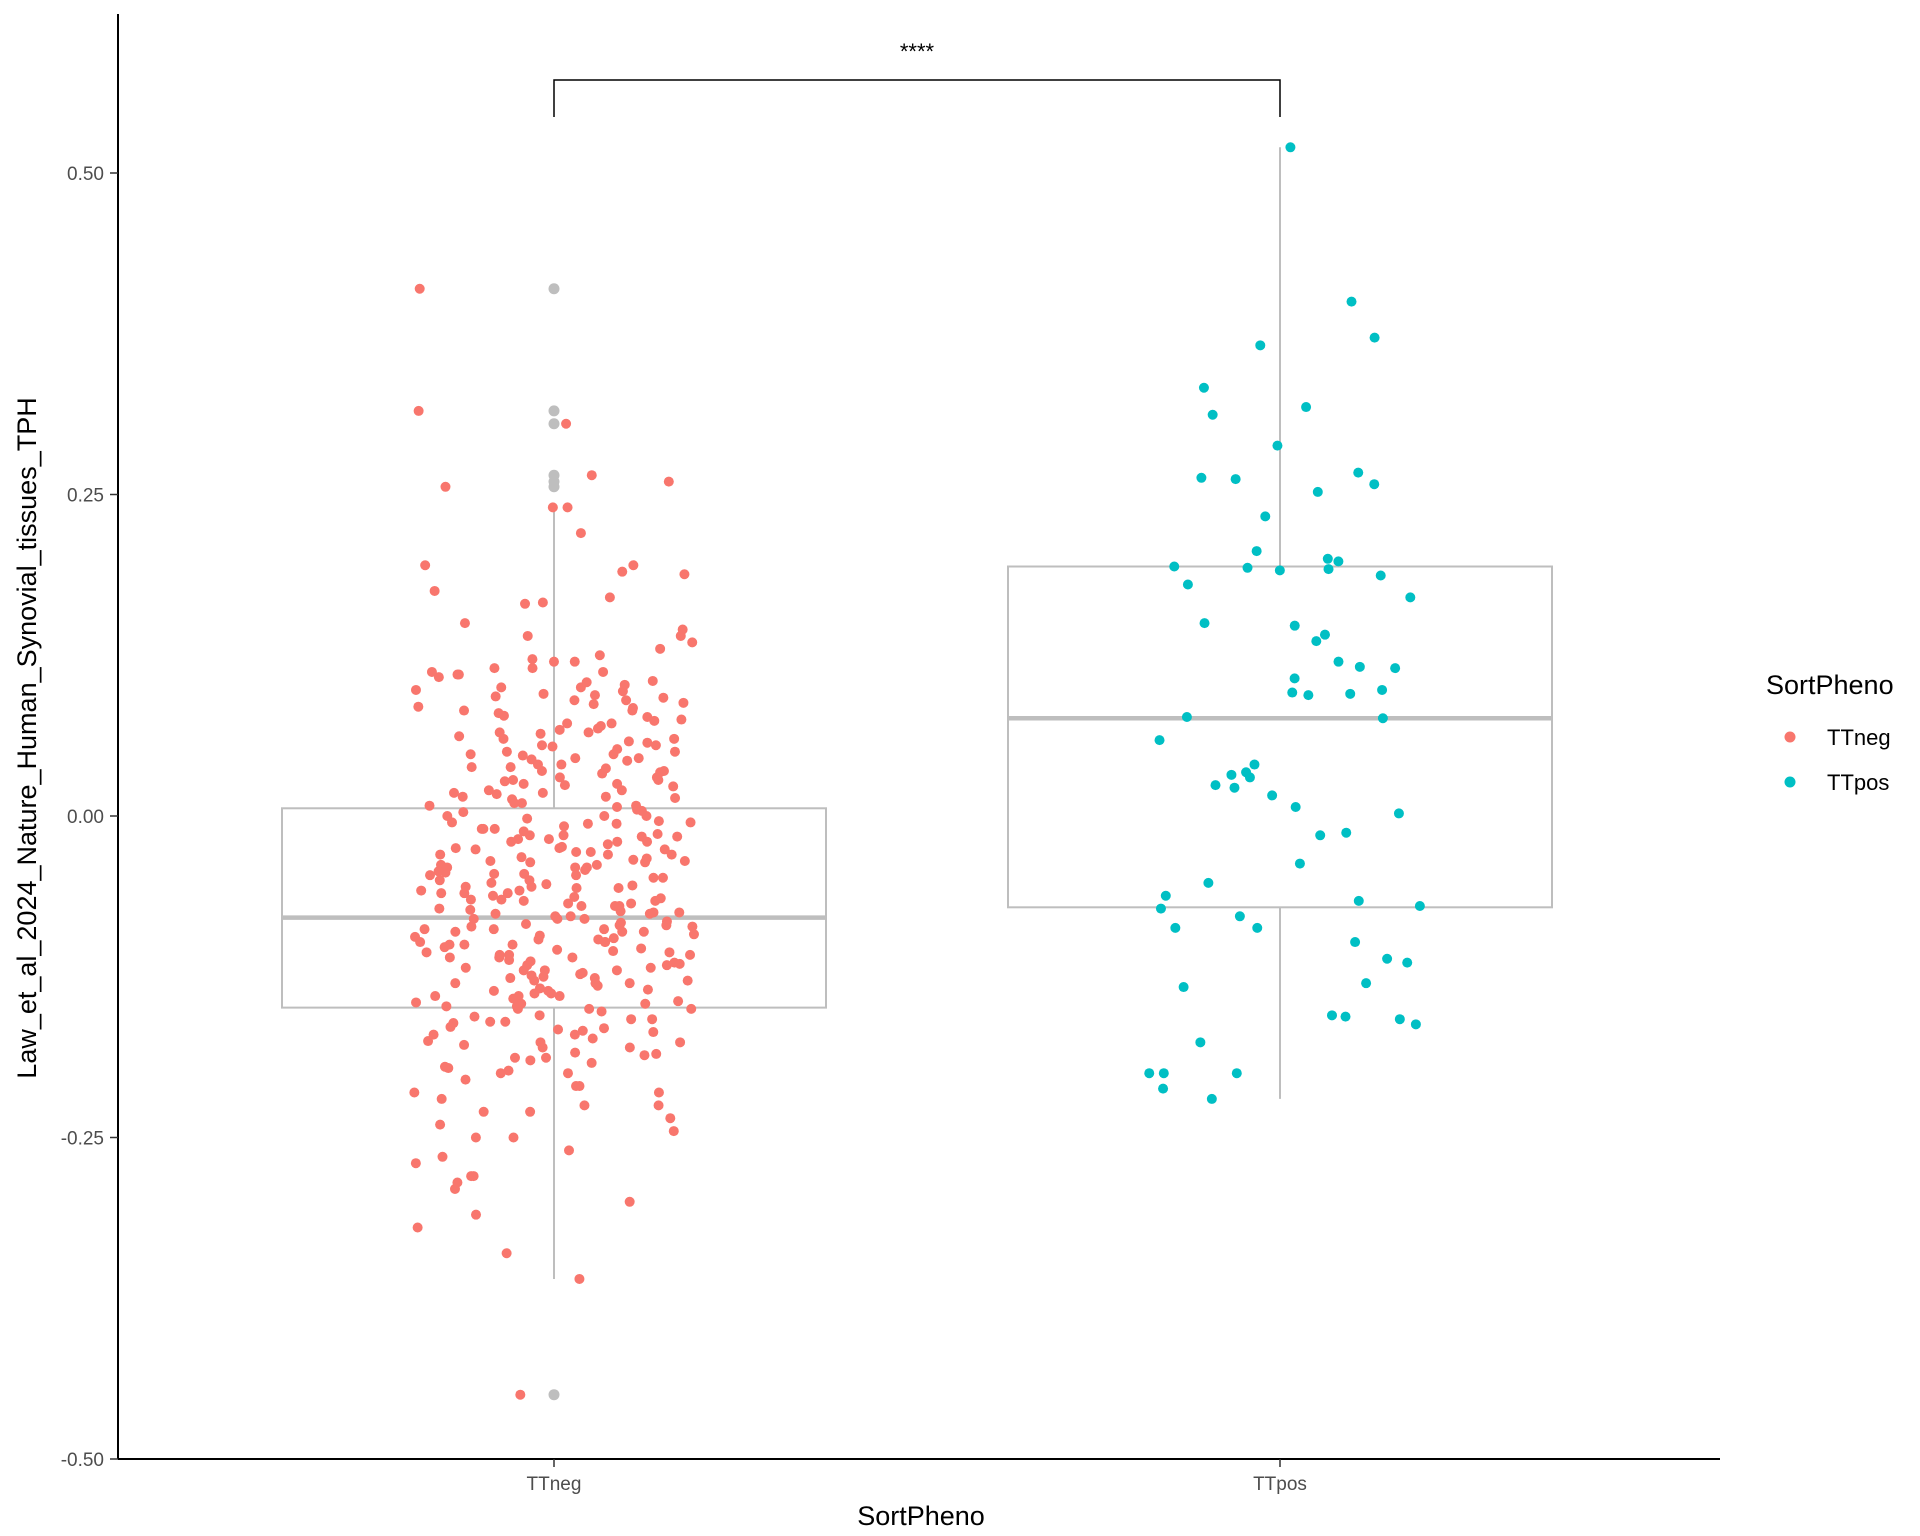 This screenshot has height=1536, width=1920. Describe the element at coordinates (554, 1484) in the screenshot. I see `x-tick-label: TTneg` at that location.